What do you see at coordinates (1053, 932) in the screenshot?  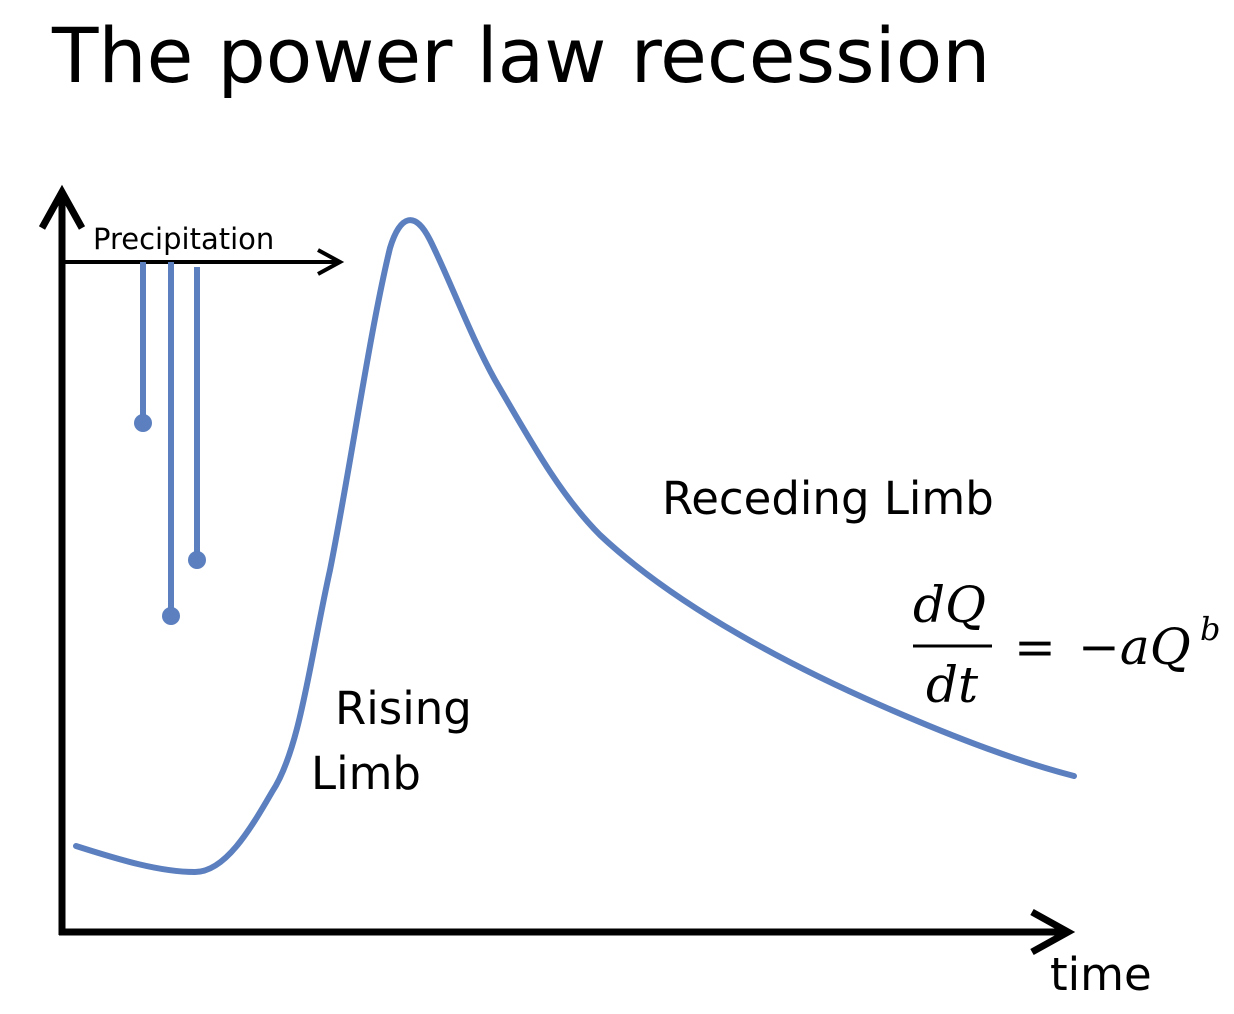 I see `x-axis-arrowhead` at bounding box center [1053, 932].